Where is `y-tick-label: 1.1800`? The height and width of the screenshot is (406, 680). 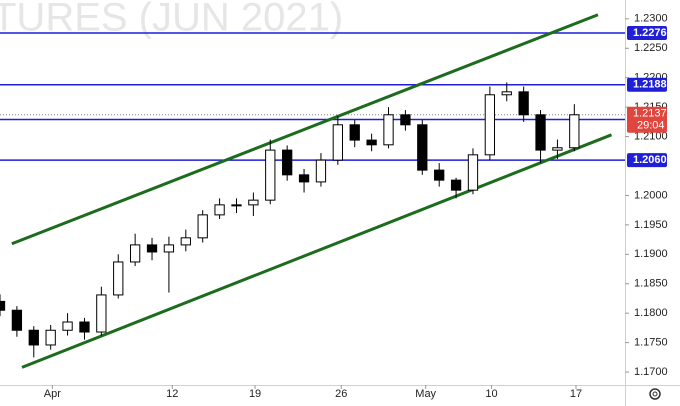
y-tick-label: 1.1800 is located at coordinates (651, 313).